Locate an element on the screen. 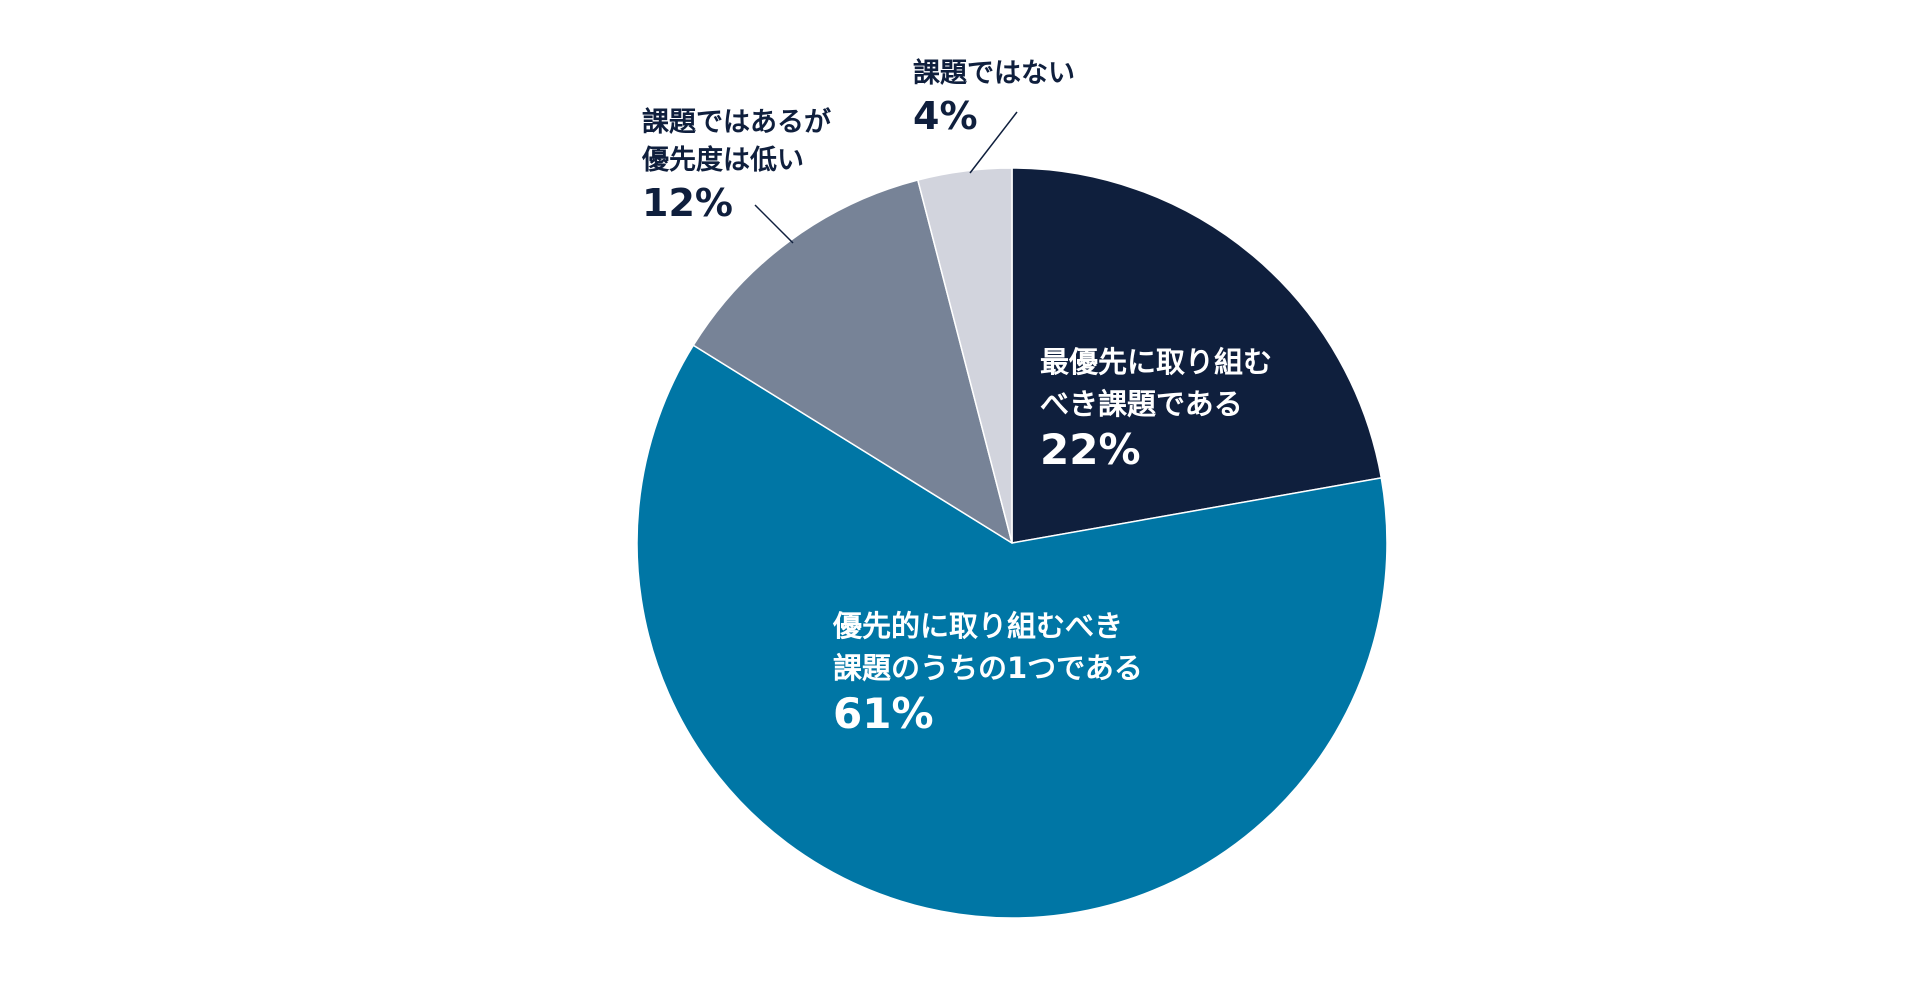 The image size is (1920, 984). slice-3-label-line: 課題ではあるが is located at coordinates (736, 122).